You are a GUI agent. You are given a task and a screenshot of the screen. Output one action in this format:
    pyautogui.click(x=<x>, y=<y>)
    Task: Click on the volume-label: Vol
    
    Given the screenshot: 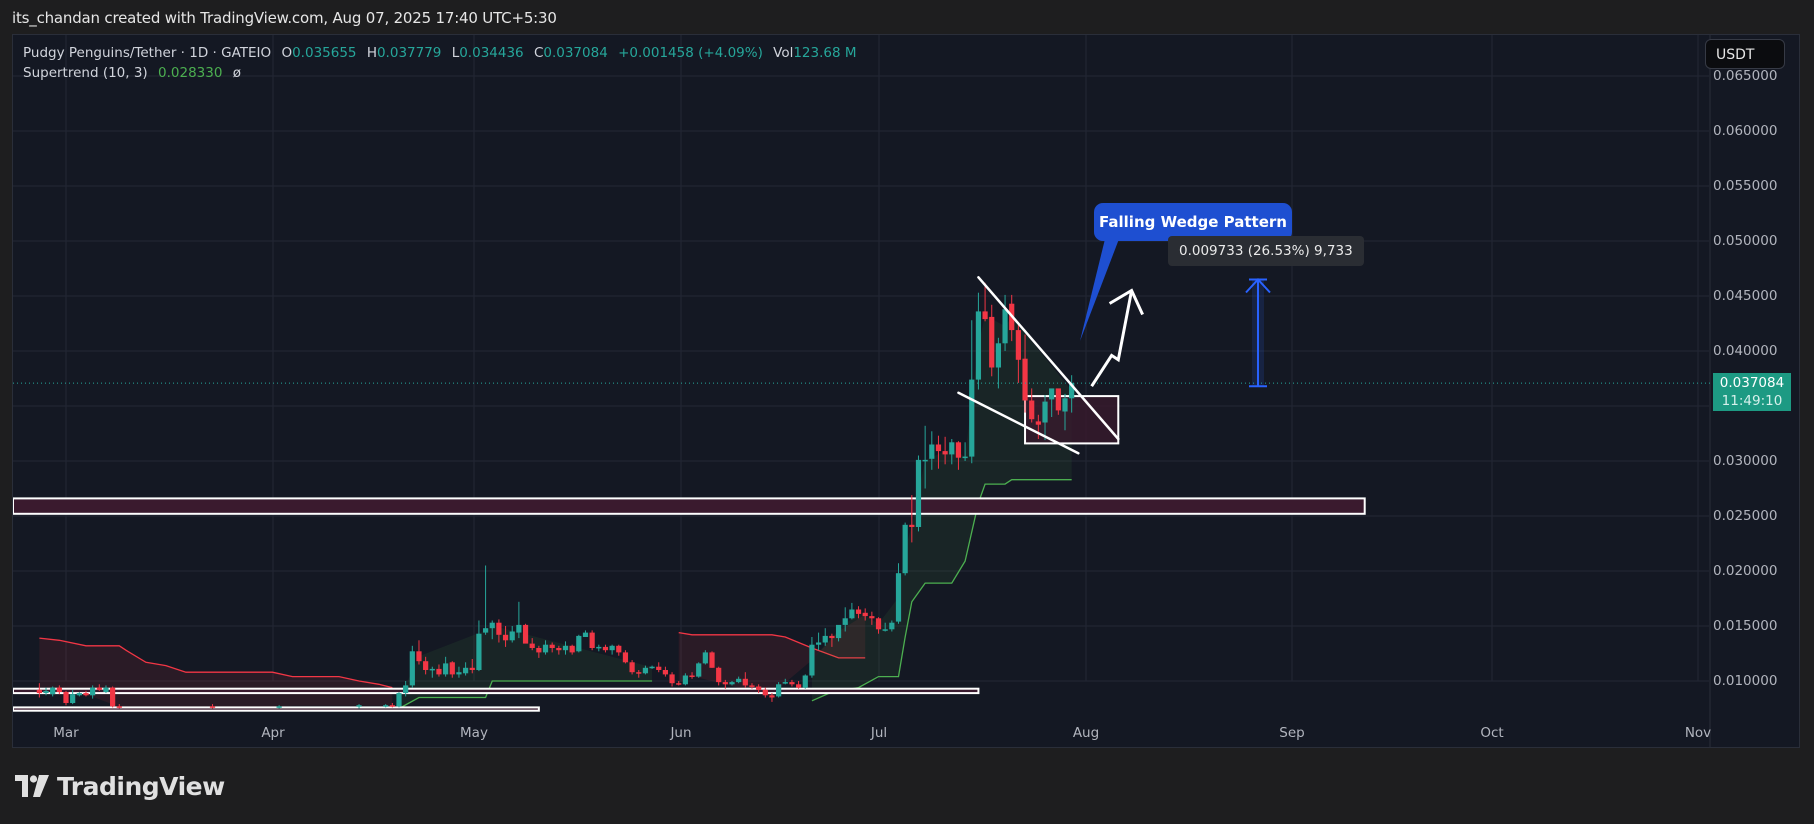 What is the action you would take?
    pyautogui.click(x=783, y=53)
    